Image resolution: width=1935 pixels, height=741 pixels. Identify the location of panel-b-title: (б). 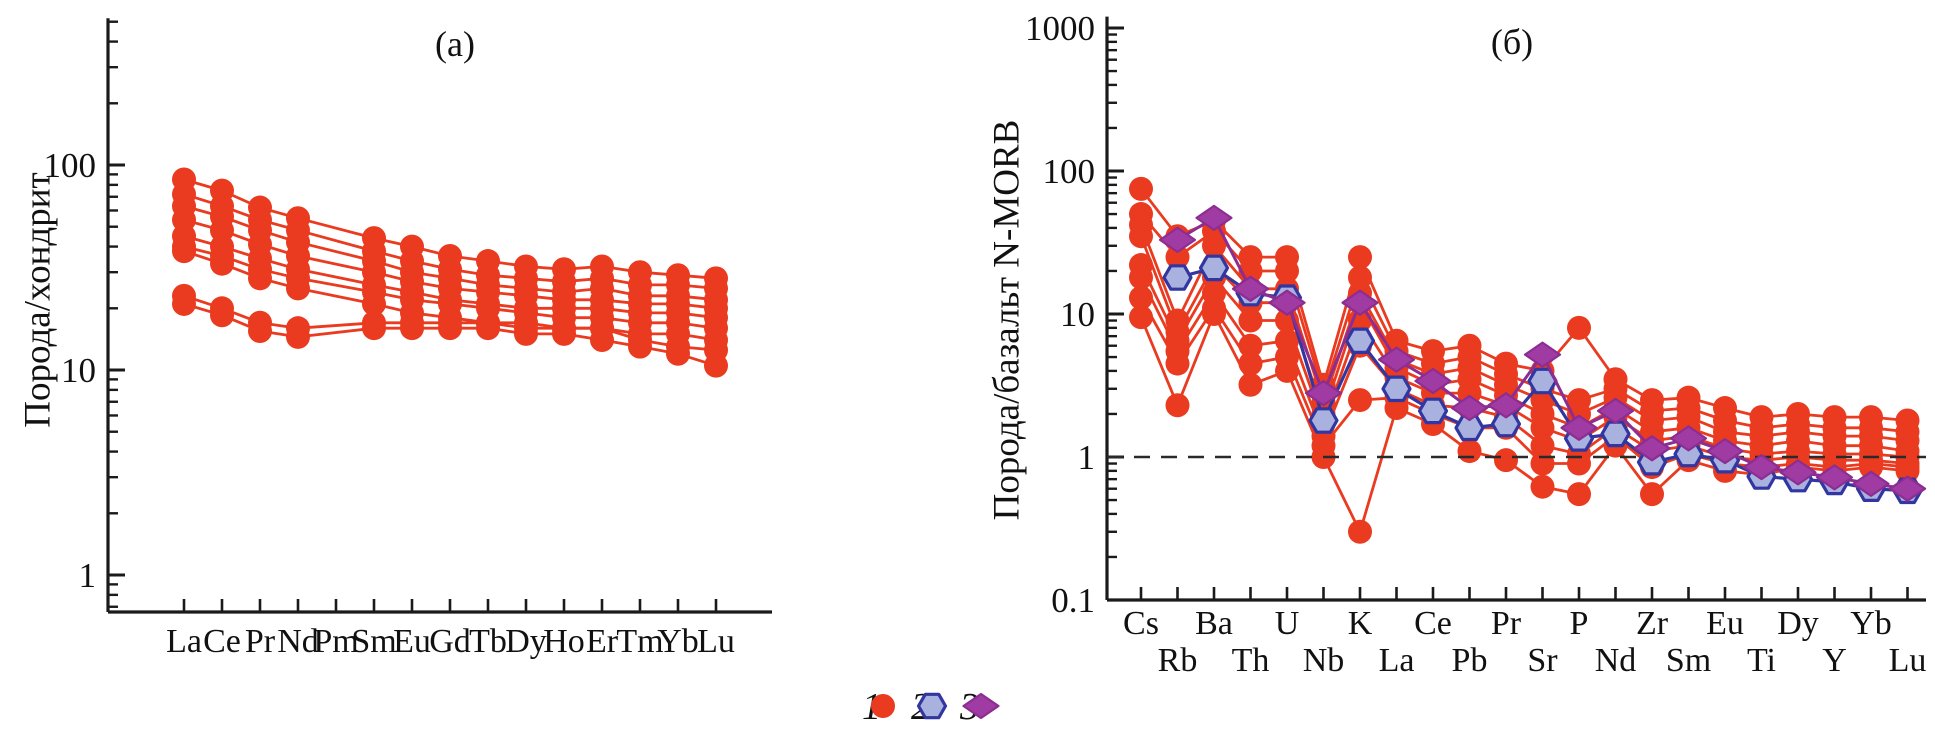
(1512, 42).